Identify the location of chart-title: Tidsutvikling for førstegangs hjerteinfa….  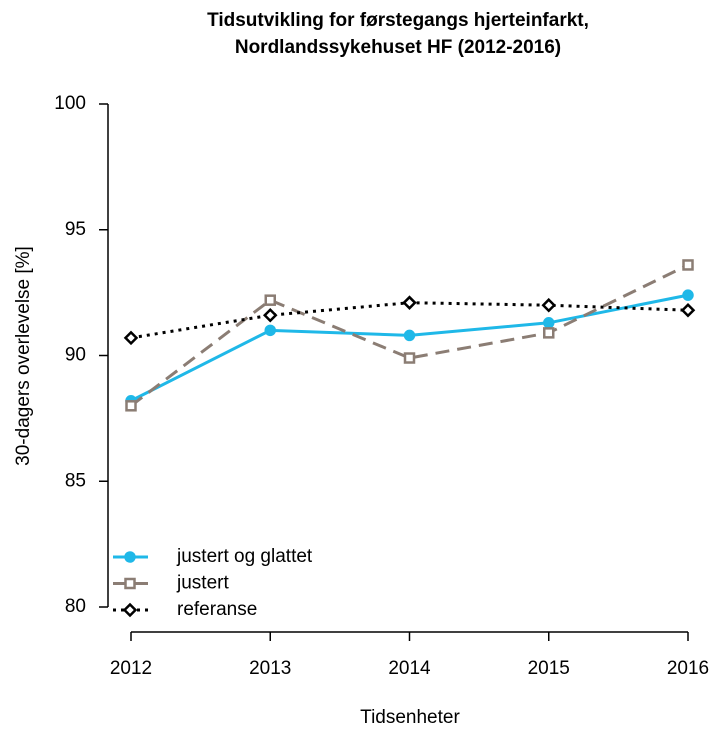
(398, 20).